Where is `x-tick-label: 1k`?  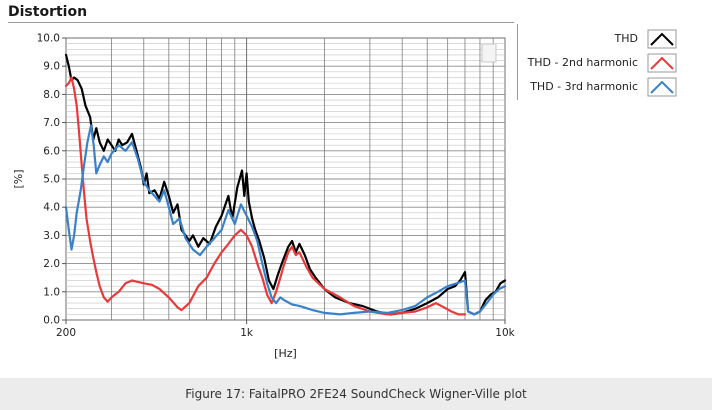
x-tick-label: 1k is located at coordinates (247, 333).